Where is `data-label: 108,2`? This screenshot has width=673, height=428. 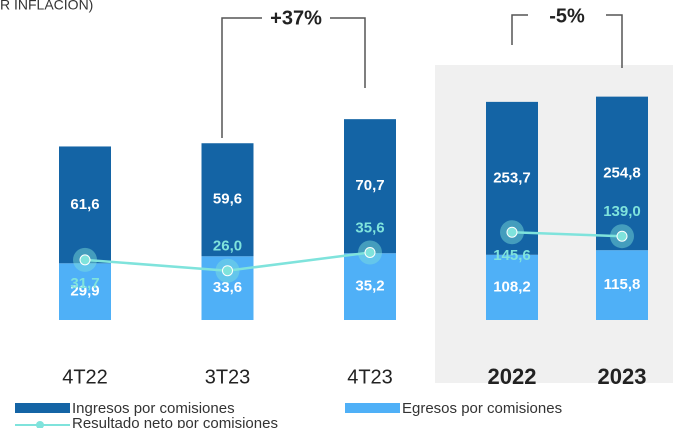 data-label: 108,2 is located at coordinates (512, 286).